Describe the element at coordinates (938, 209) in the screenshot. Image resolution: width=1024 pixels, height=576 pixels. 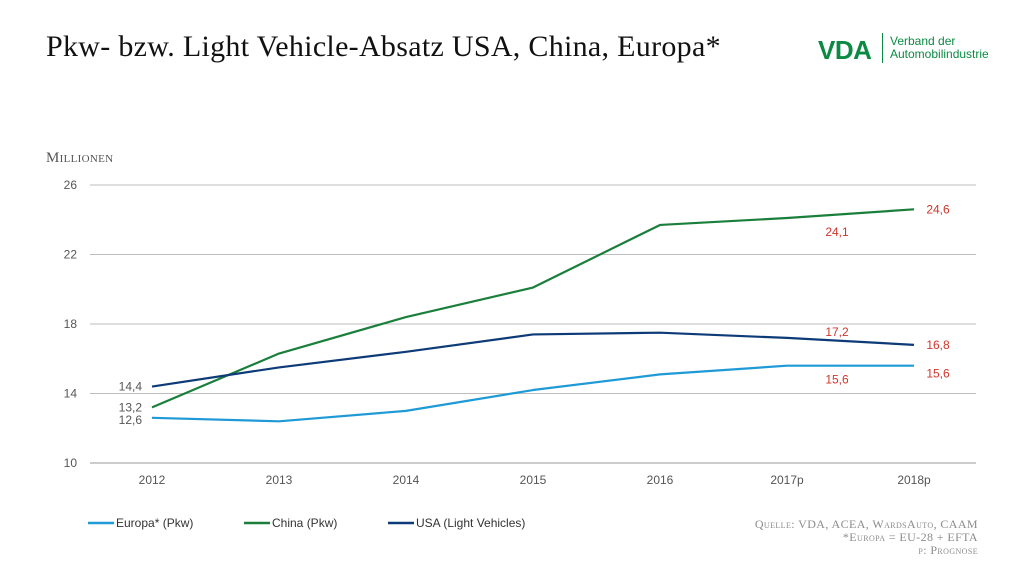
I see `data-label: 24,6` at that location.